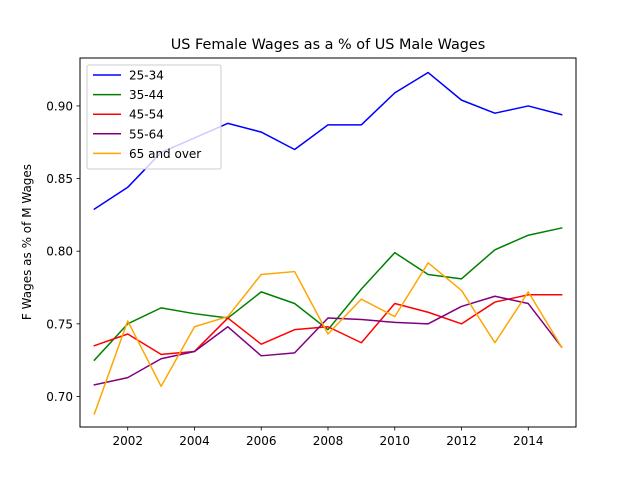  What do you see at coordinates (59, 324) in the screenshot?
I see `y-tick-label: 0.75` at bounding box center [59, 324].